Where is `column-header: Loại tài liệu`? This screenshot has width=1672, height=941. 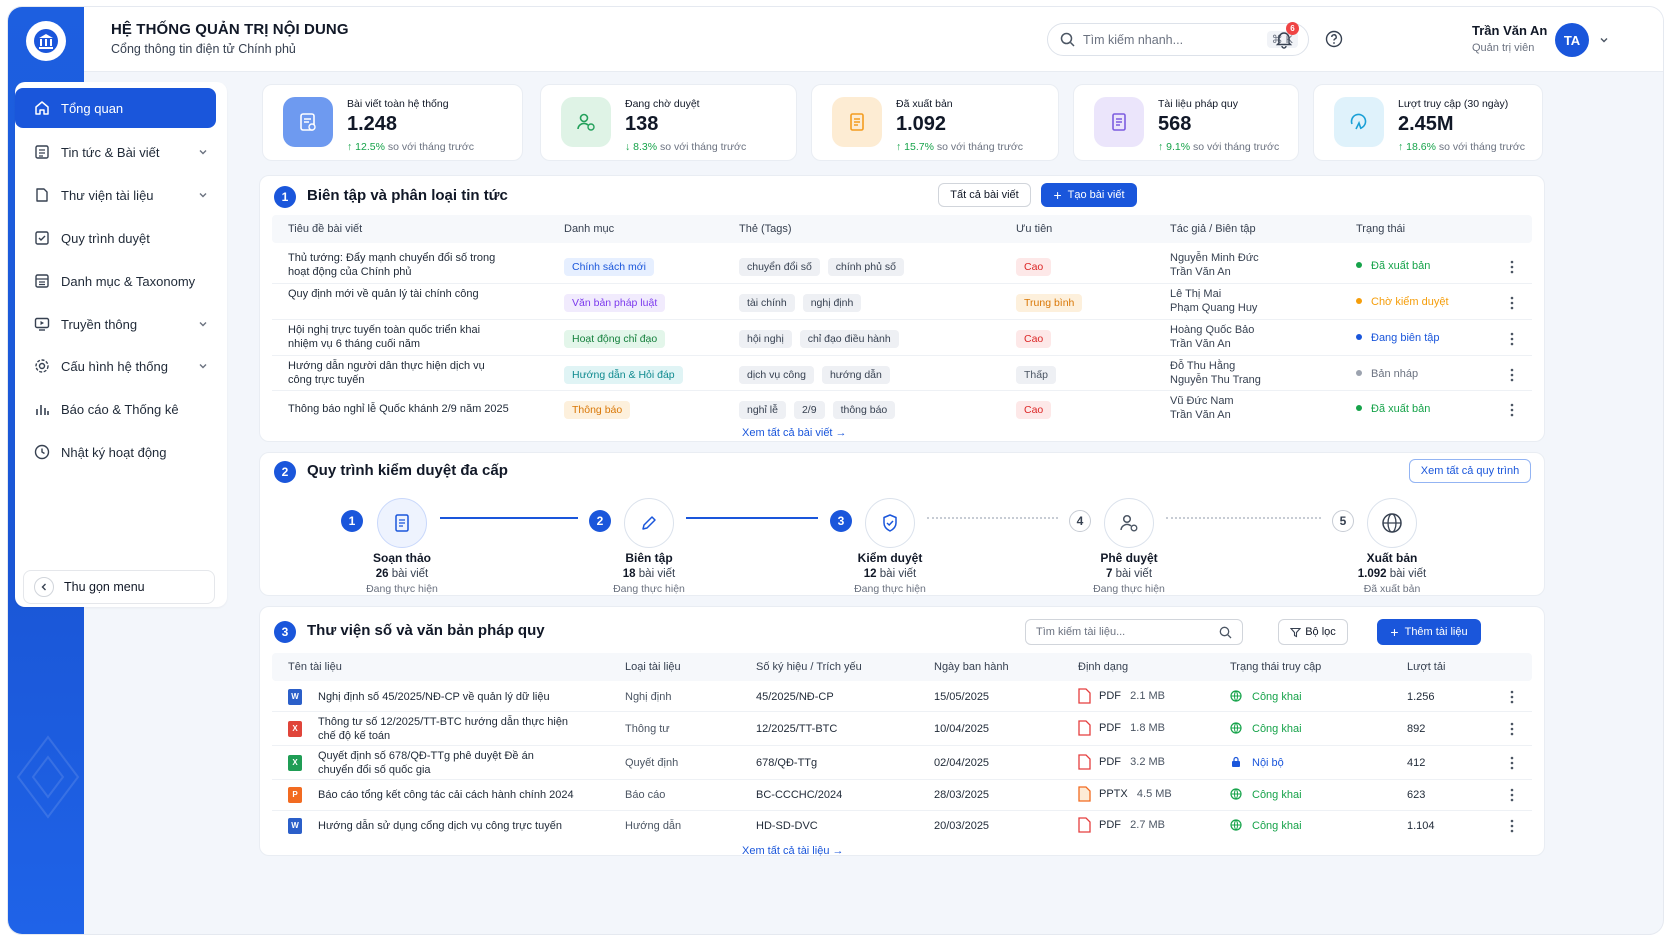 column-header: Loại tài liệu is located at coordinates (653, 667).